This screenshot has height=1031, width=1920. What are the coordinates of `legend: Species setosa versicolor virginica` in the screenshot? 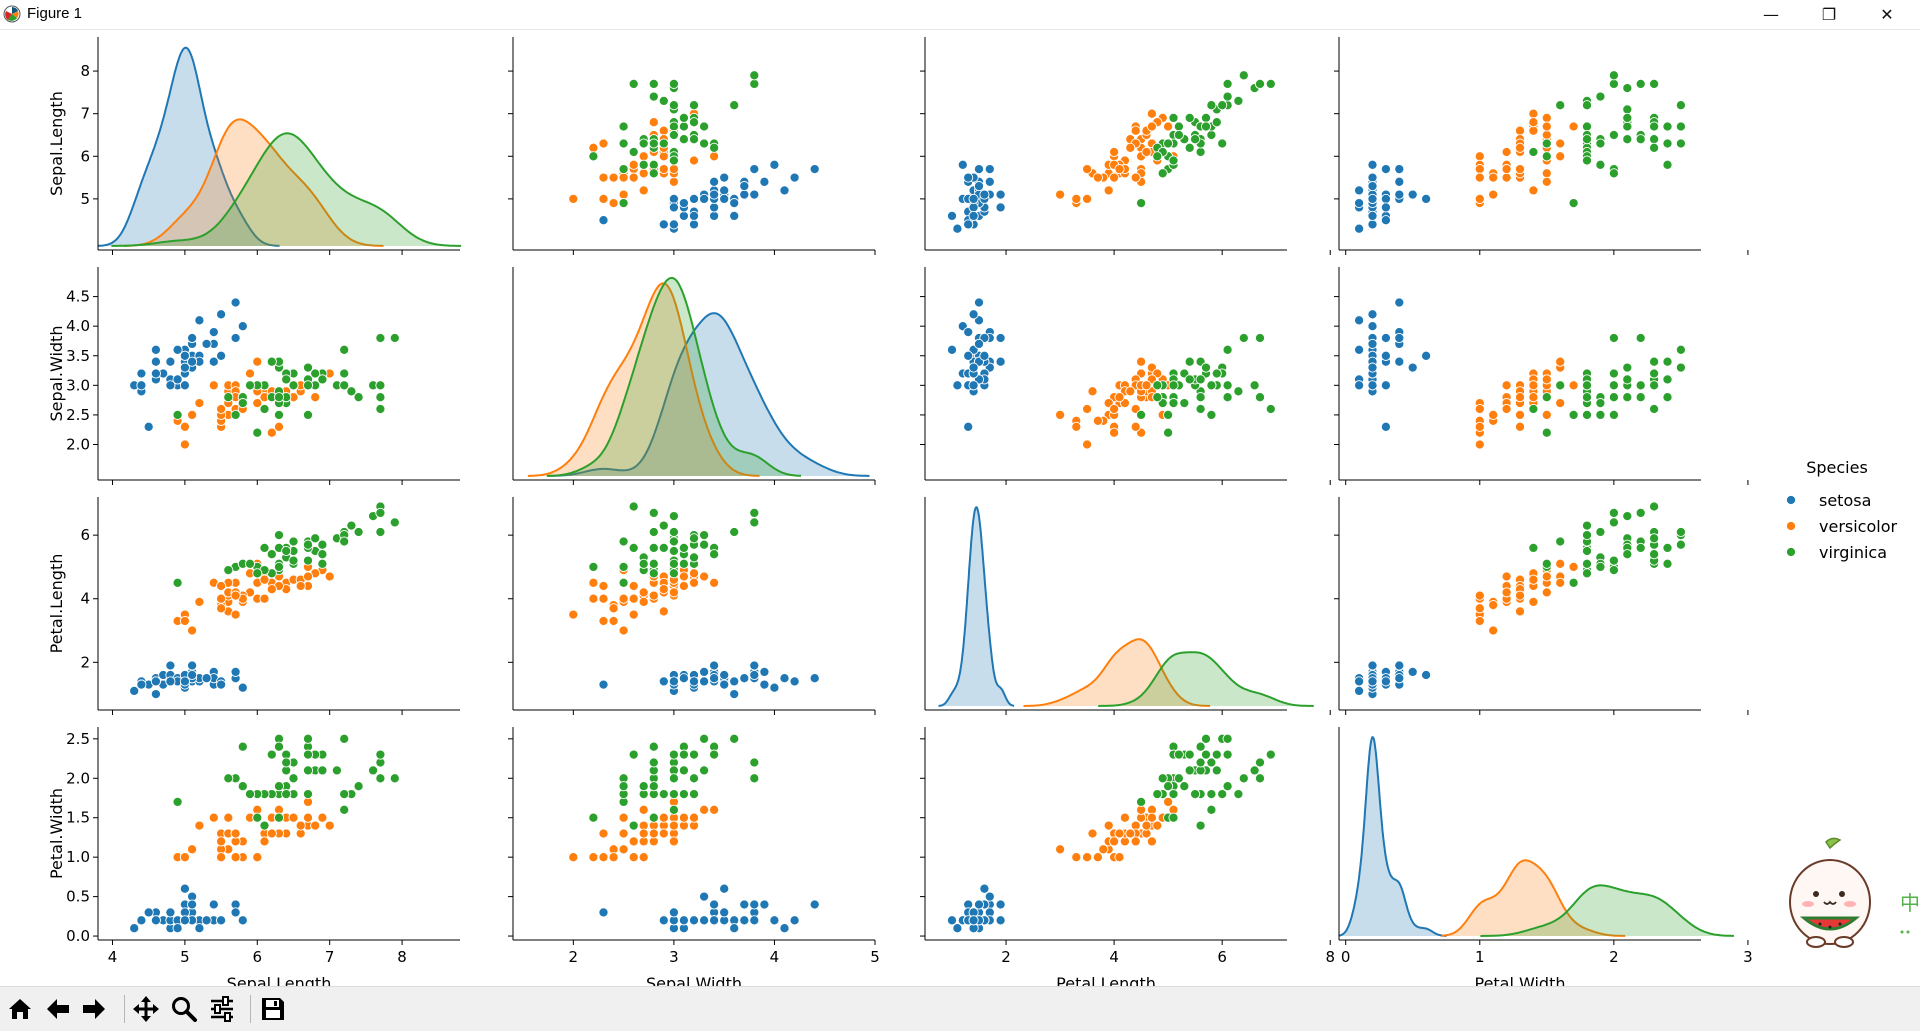 It's located at (1841, 510).